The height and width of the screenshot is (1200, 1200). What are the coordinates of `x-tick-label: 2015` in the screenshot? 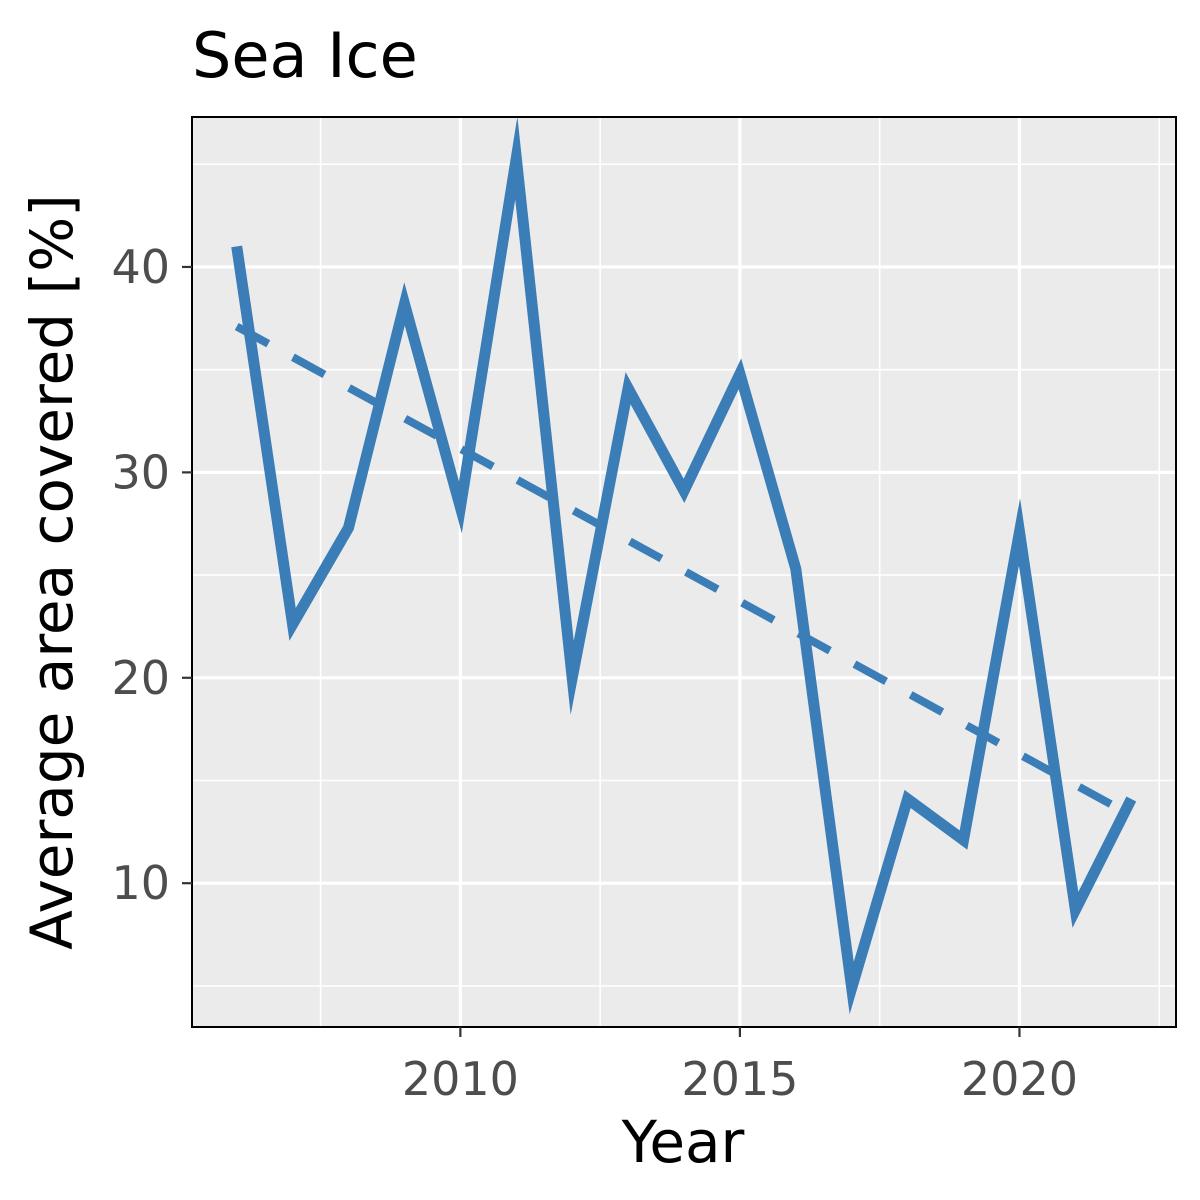 It's located at (739, 1079).